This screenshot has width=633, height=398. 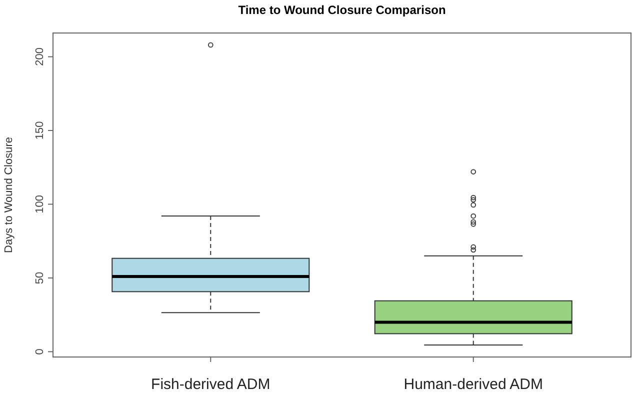 What do you see at coordinates (9, 195) in the screenshot?
I see `y-axis-title: Days to Wound Closure` at bounding box center [9, 195].